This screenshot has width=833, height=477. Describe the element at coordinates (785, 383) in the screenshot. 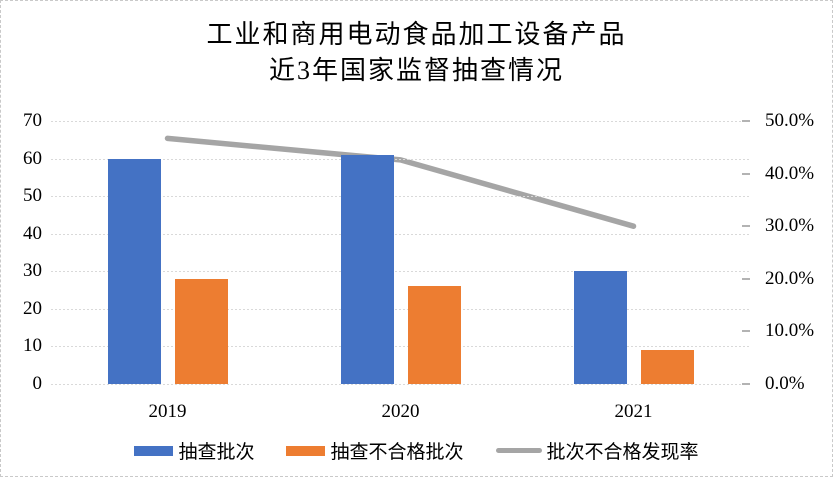

I see `right-axis-tick-label: 0.0%` at that location.